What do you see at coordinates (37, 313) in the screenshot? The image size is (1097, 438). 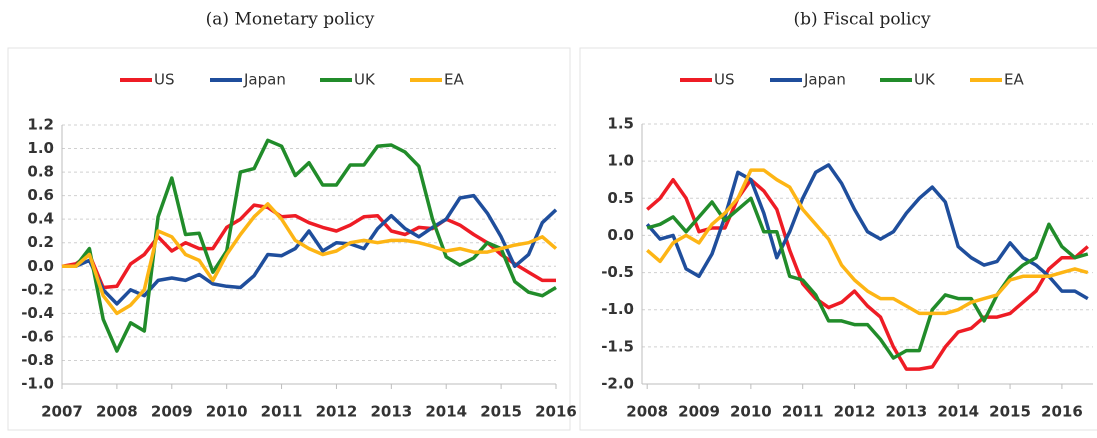 I see `y-tick-label: -0.4` at bounding box center [37, 313].